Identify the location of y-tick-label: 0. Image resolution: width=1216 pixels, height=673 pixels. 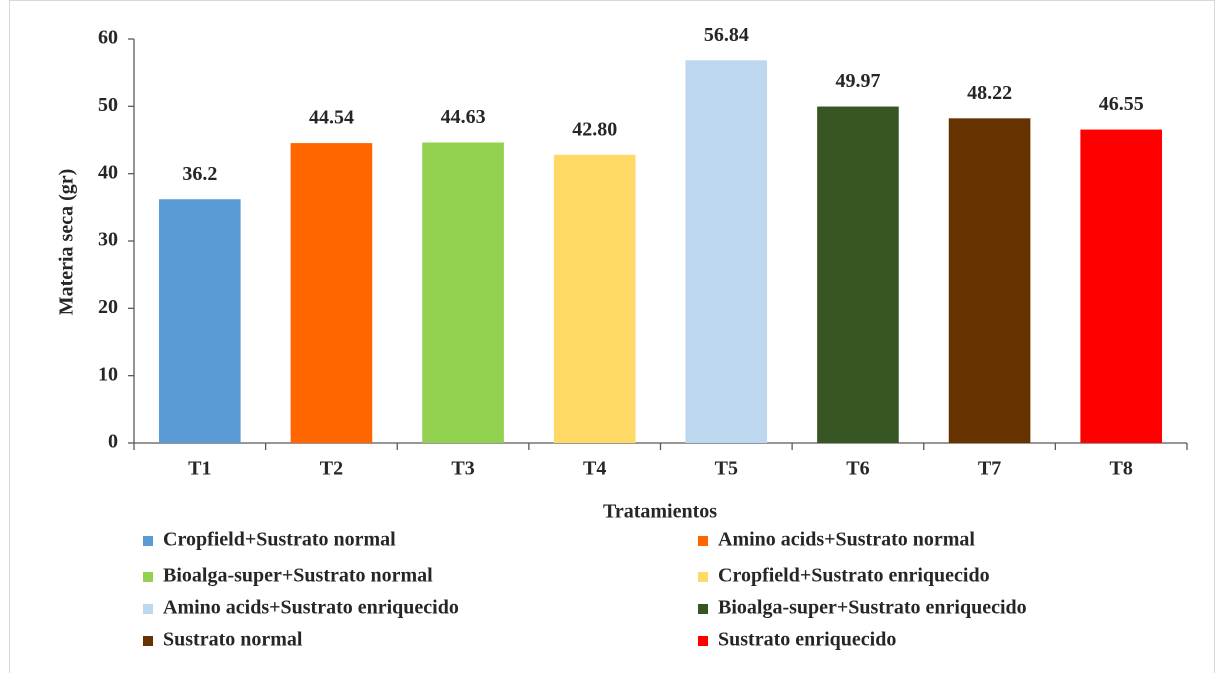
(113, 442).